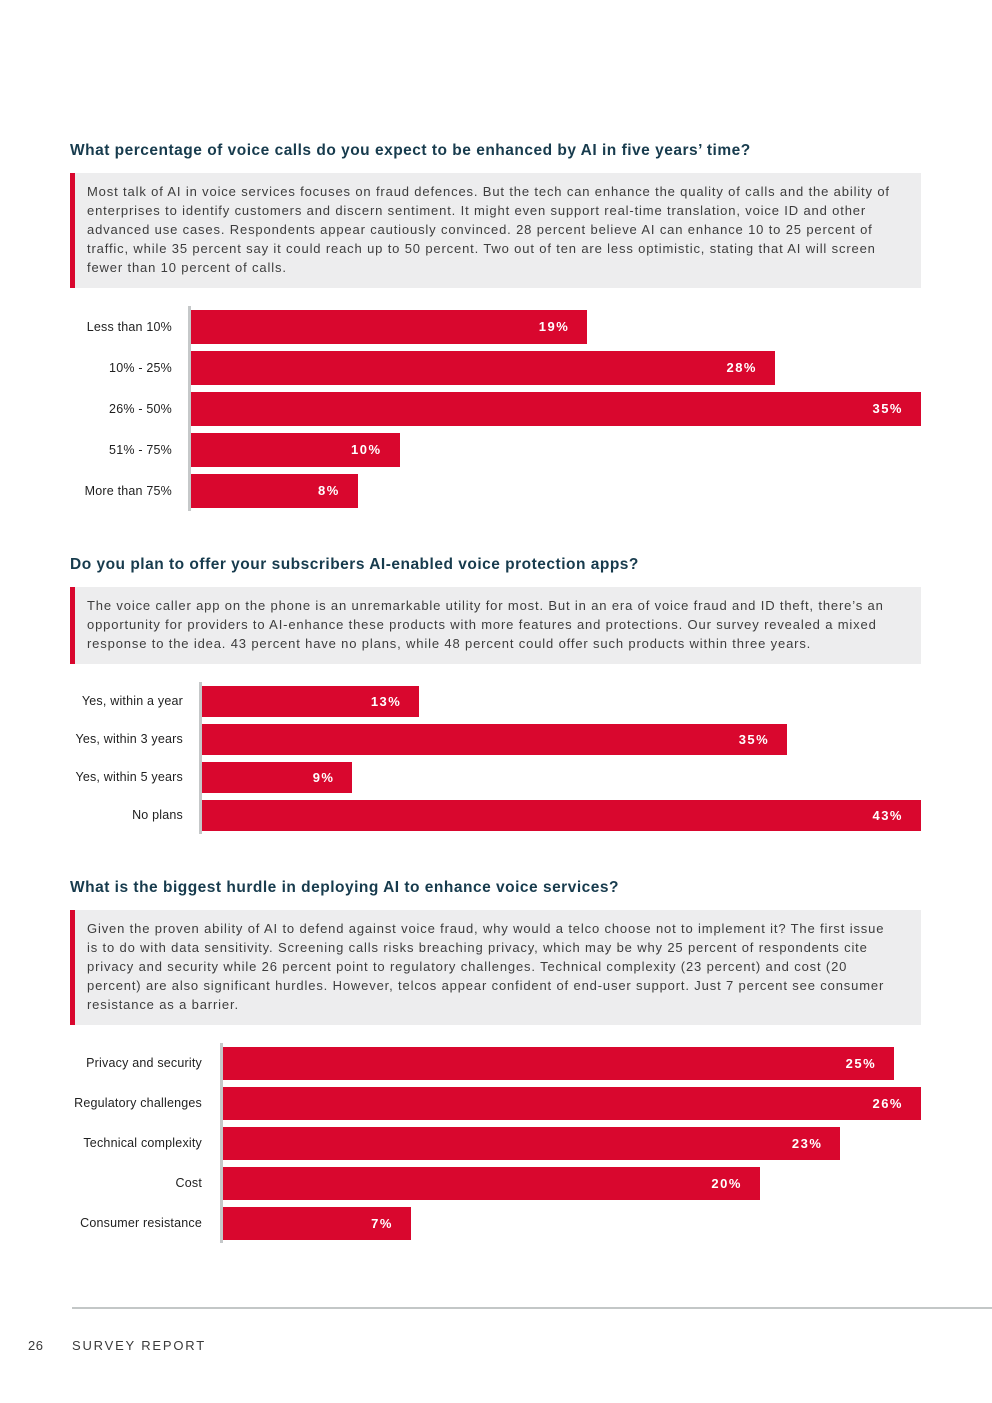 The width and height of the screenshot is (992, 1403). I want to click on bar-row: Cost 20%, so click(495, 1183).